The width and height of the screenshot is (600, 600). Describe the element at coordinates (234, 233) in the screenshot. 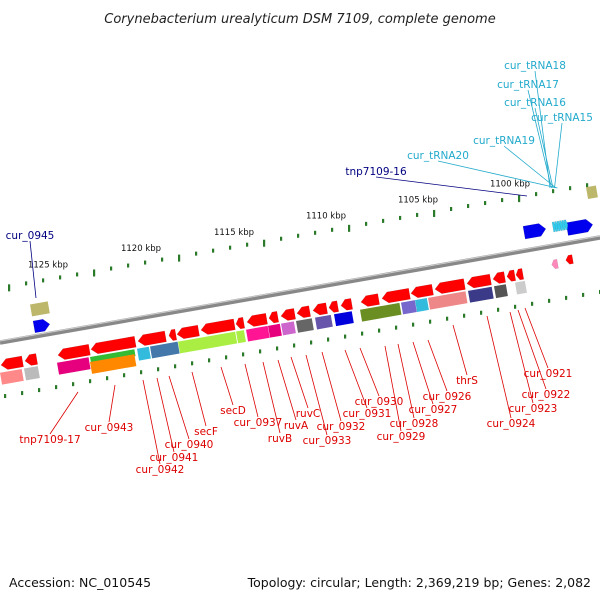

I see `scale-label: 1115 kbp` at that location.